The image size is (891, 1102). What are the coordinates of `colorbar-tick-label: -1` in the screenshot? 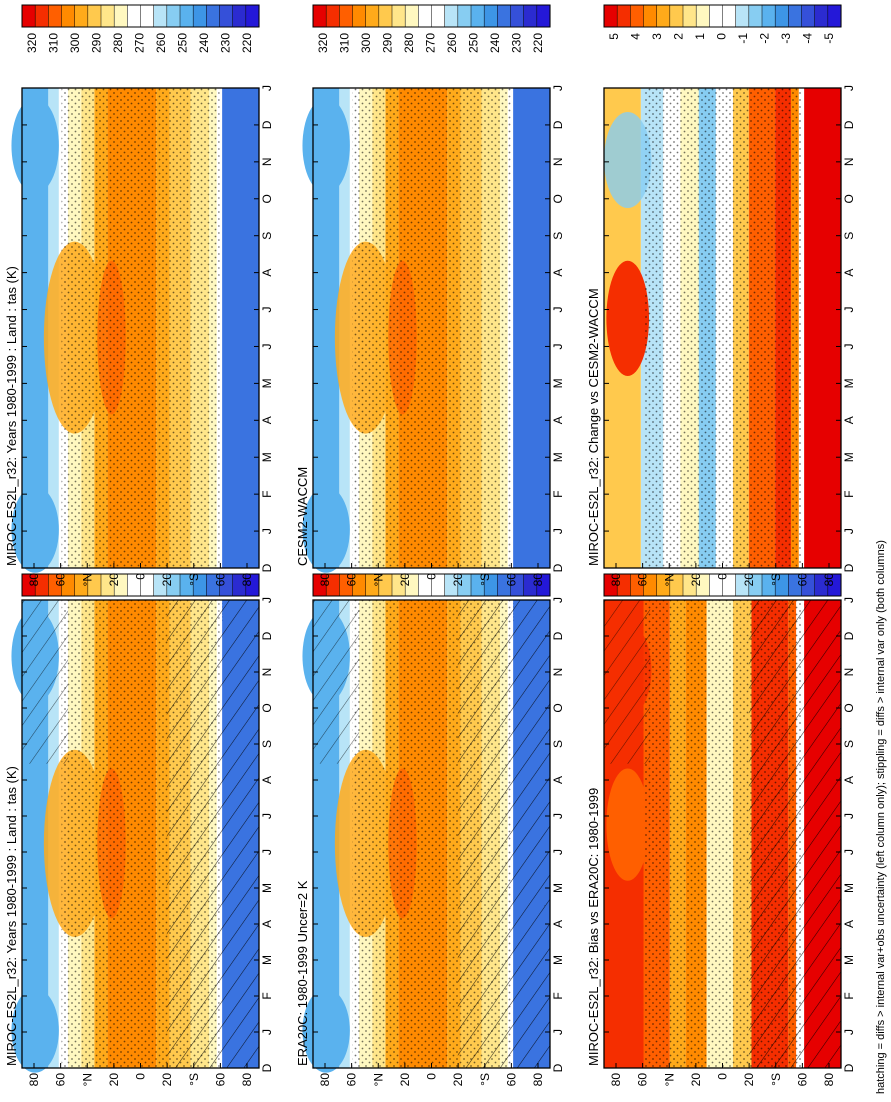 It's located at (743, 38).